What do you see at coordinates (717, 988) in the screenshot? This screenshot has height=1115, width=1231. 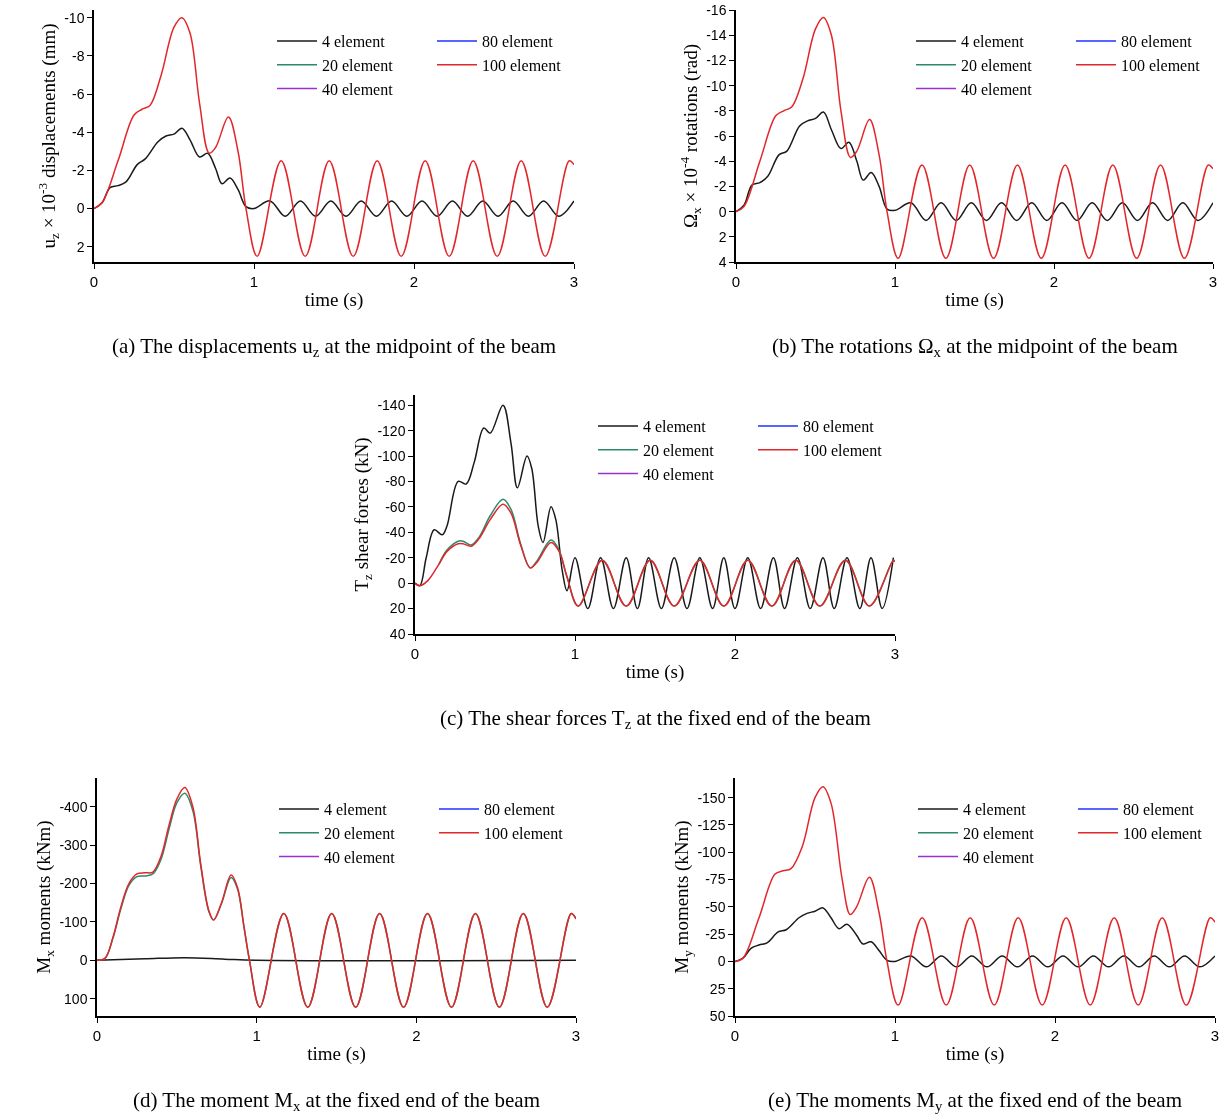 I see `y-tick-label: 25` at bounding box center [717, 988].